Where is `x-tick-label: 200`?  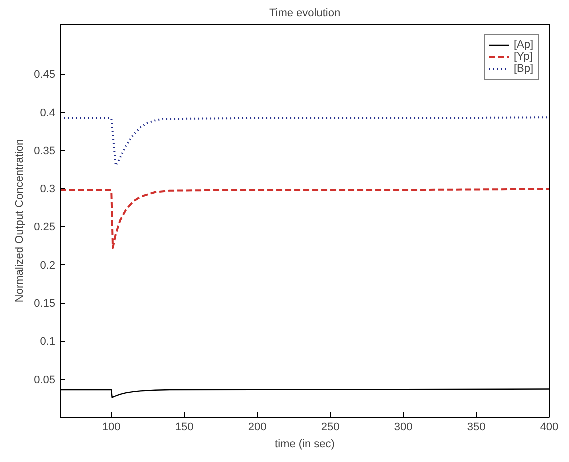
x-tick-label: 200 is located at coordinates (257, 428).